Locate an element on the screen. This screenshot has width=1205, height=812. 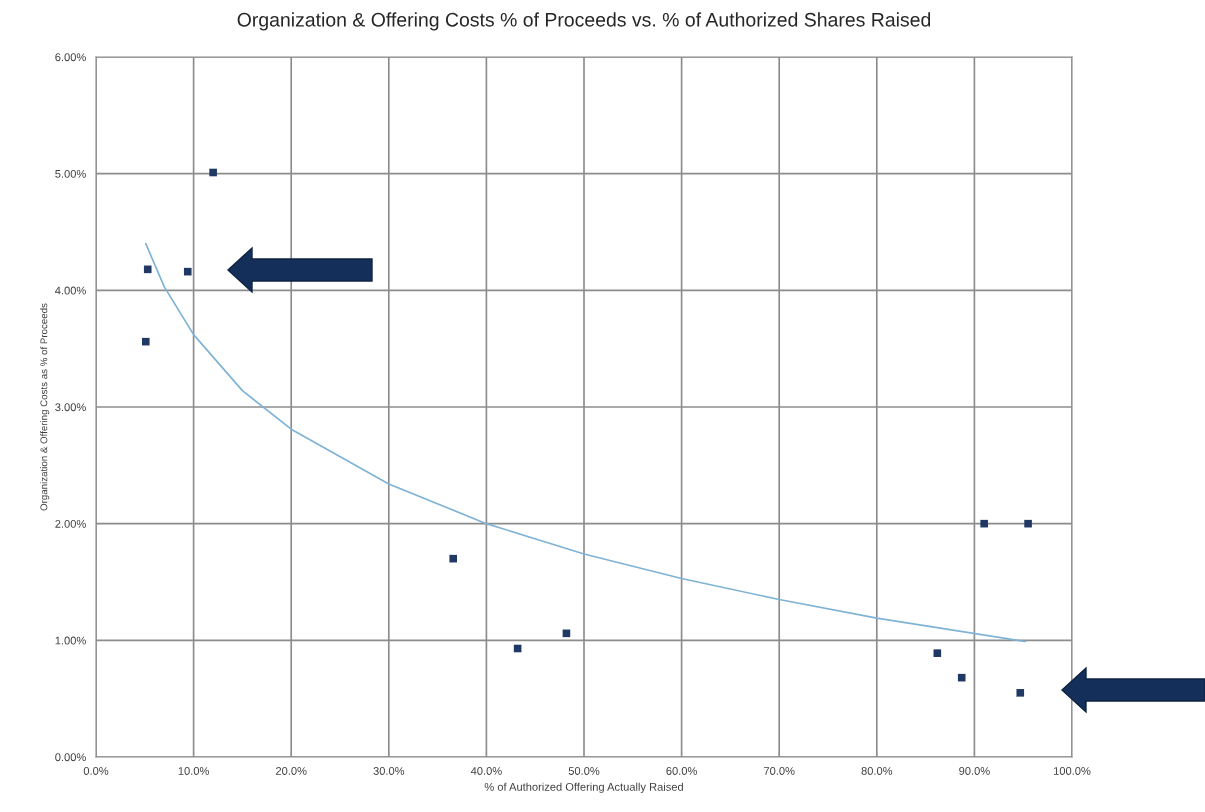
x-tick-label: 60.0% is located at coordinates (681, 771).